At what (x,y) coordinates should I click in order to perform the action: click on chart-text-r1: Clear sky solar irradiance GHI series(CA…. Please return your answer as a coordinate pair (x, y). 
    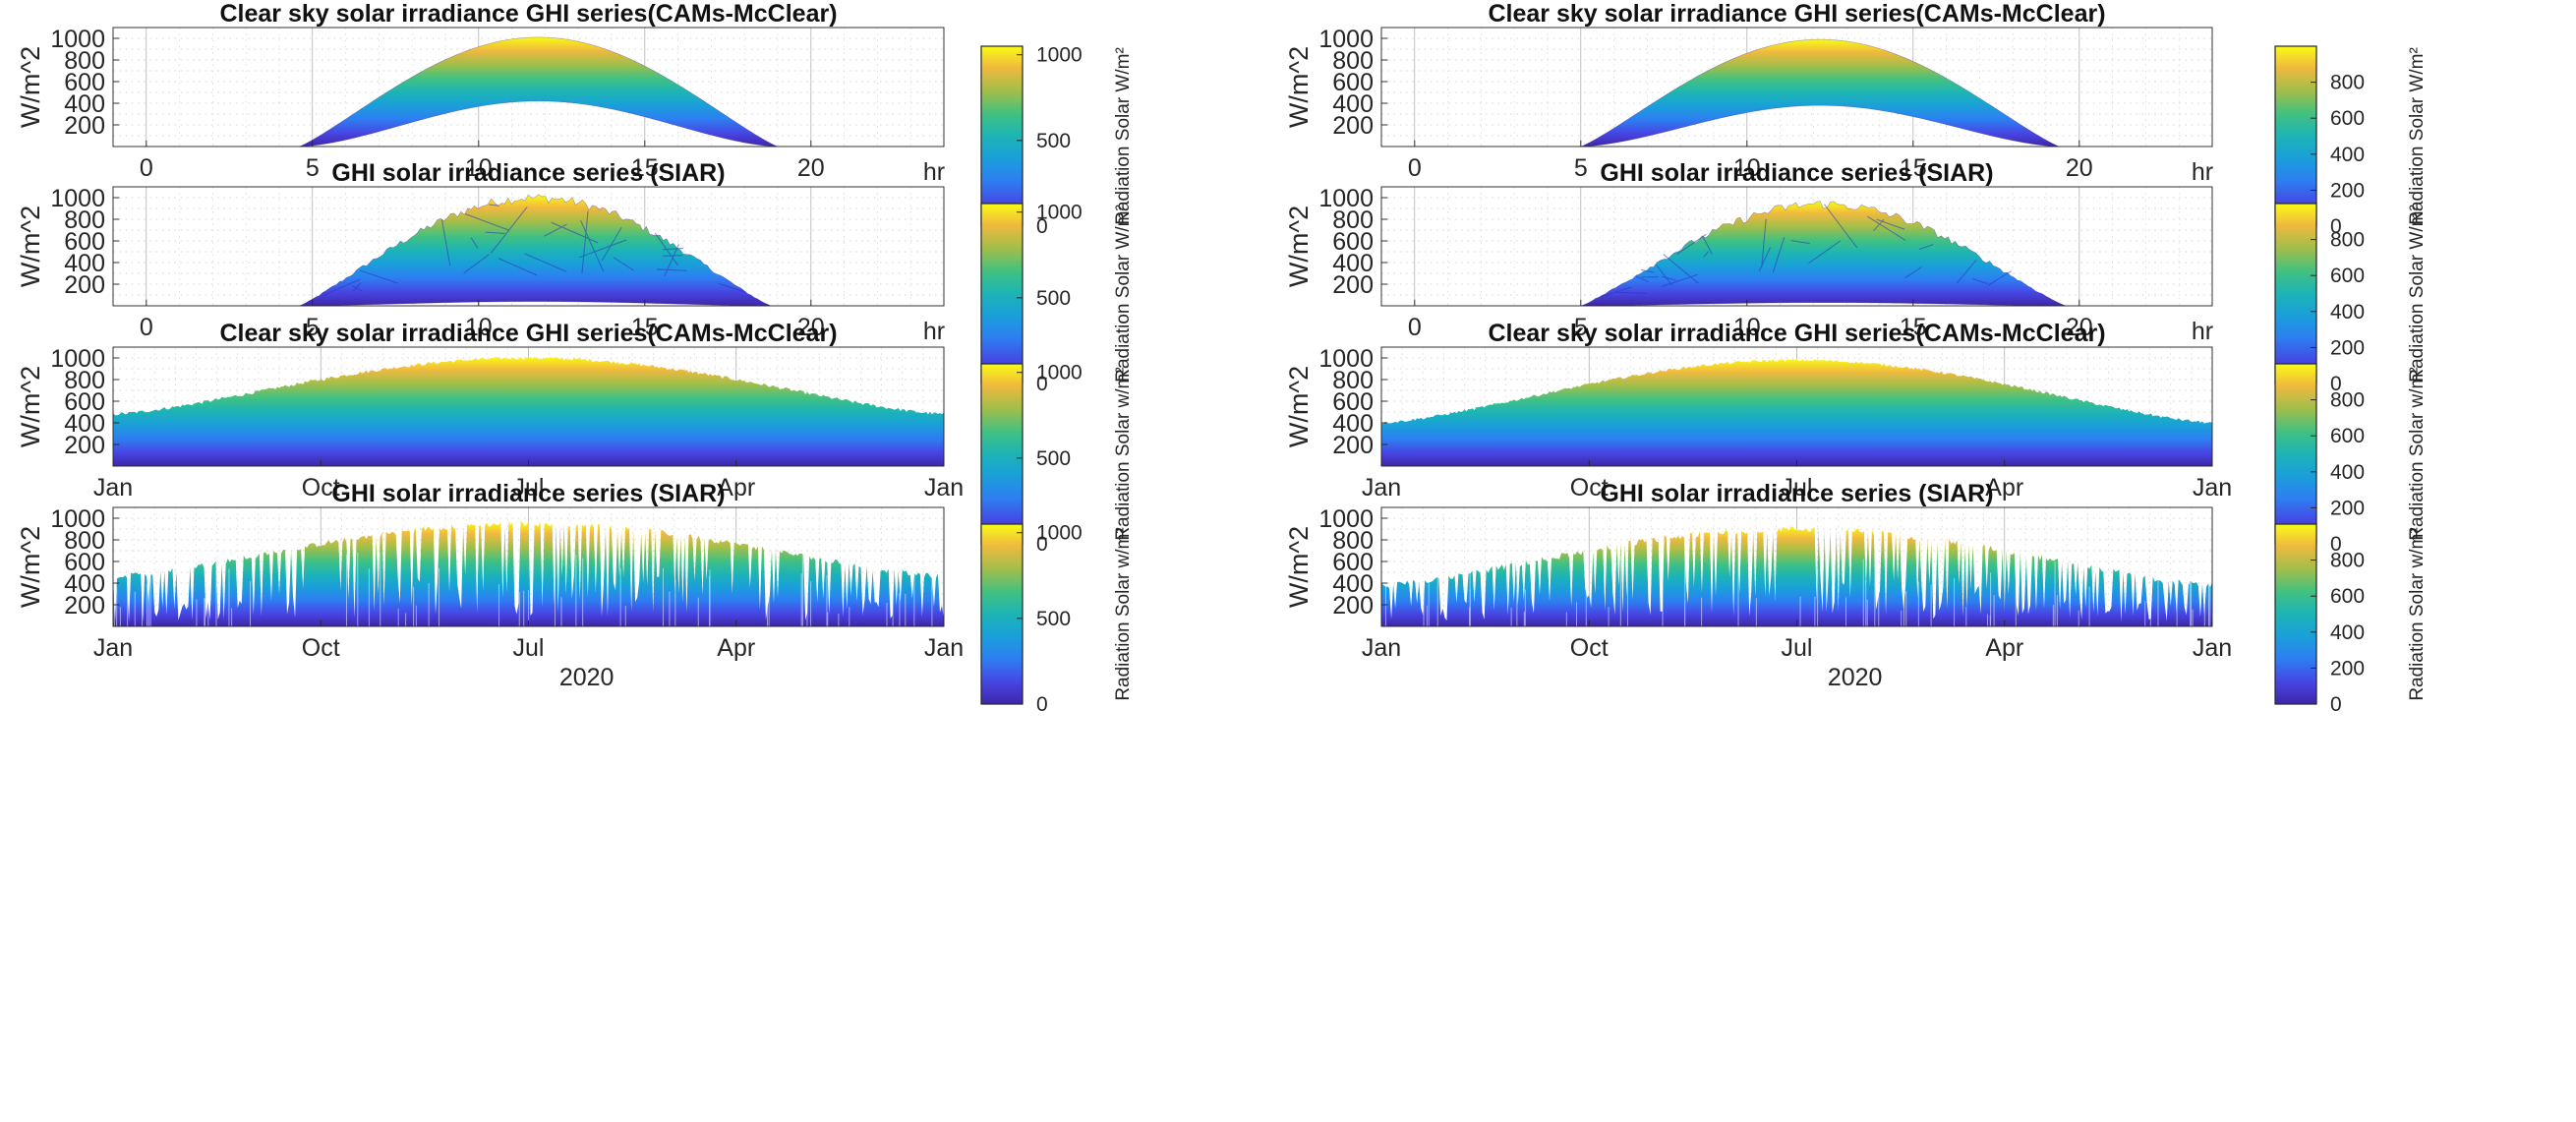
    Looking at the image, I should click on (1748, 93).